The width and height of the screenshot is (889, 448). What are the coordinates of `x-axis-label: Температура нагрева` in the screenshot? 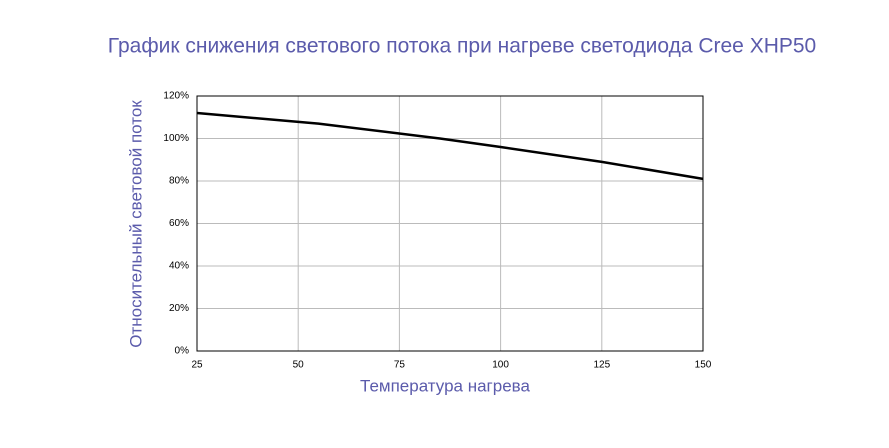 It's located at (445, 385).